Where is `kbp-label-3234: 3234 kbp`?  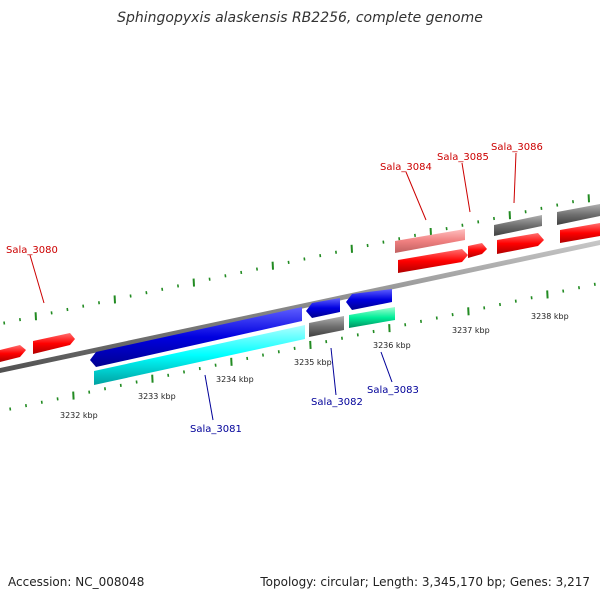
kbp-label-3234: 3234 kbp is located at coordinates (235, 379).